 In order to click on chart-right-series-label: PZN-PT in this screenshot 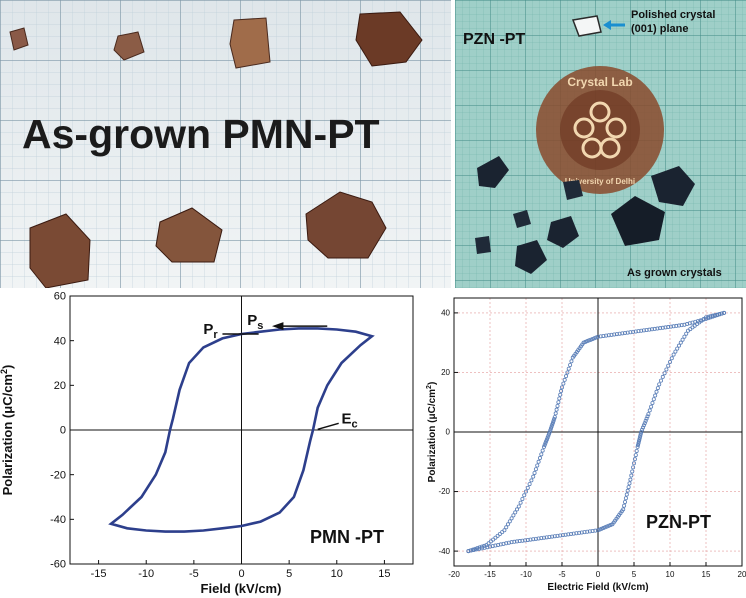, I will do `click(678, 522)`.